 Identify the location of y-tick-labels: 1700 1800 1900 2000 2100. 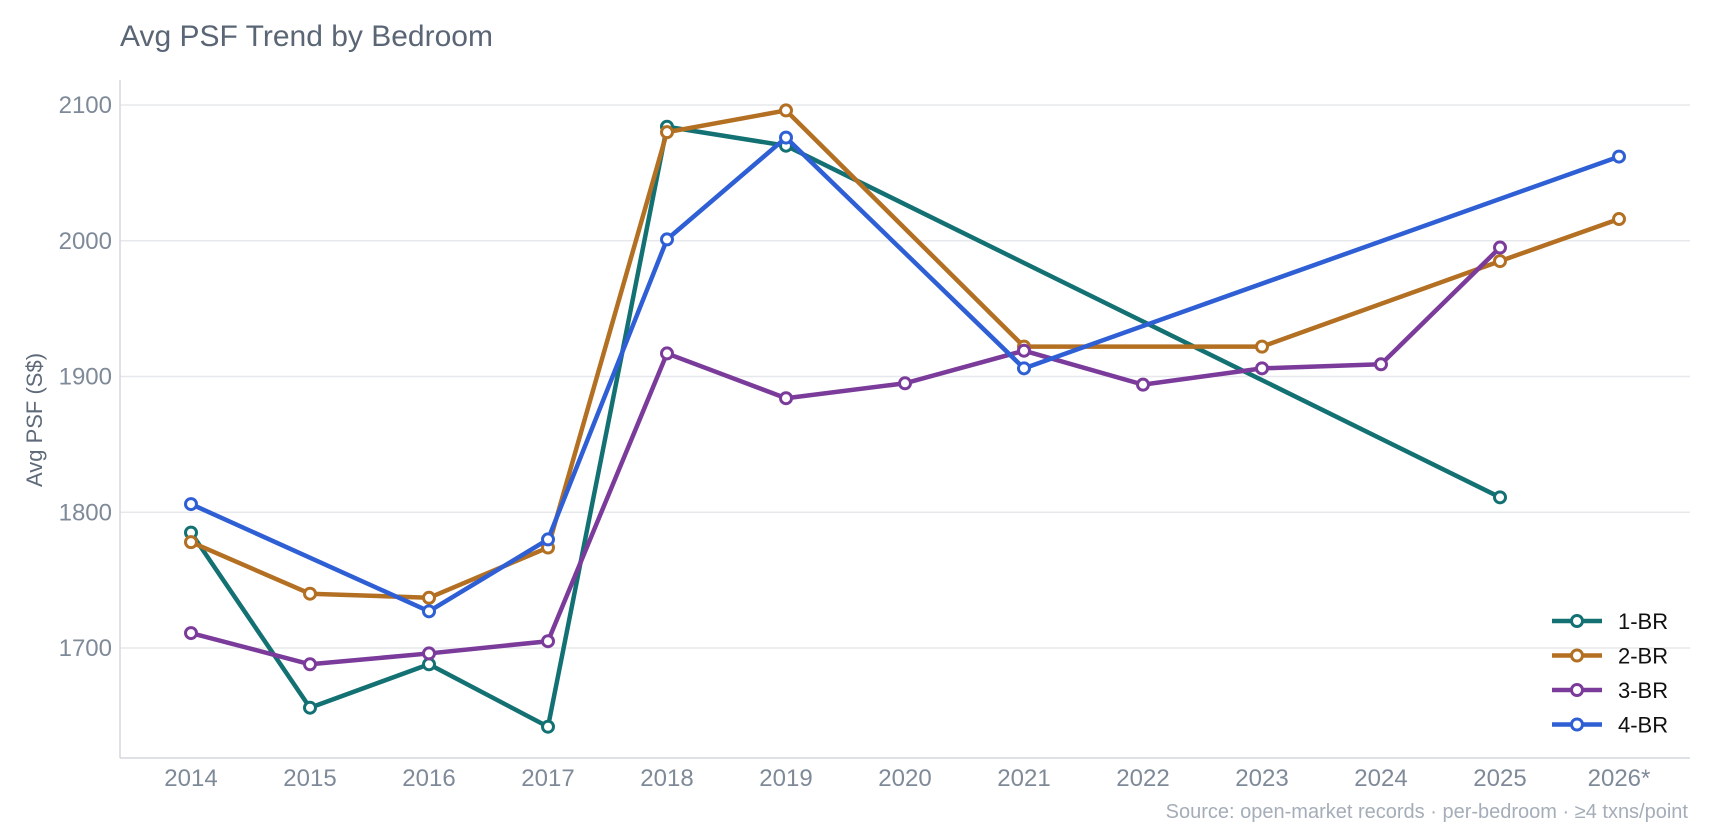
(85, 377).